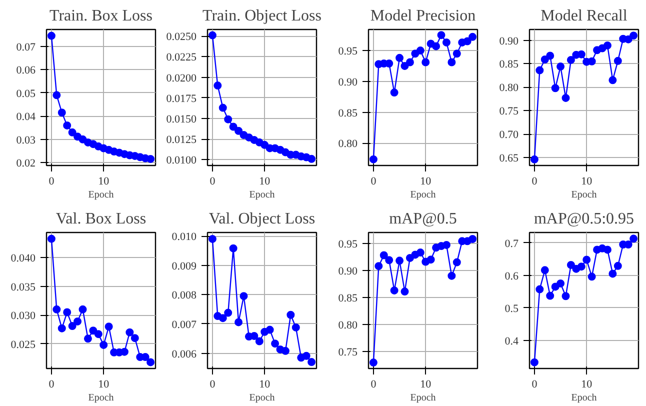 The height and width of the screenshot is (406, 646). What do you see at coordinates (584, 219) in the screenshot?
I see `chart-title: mAP@0.5:0.95` at bounding box center [584, 219].